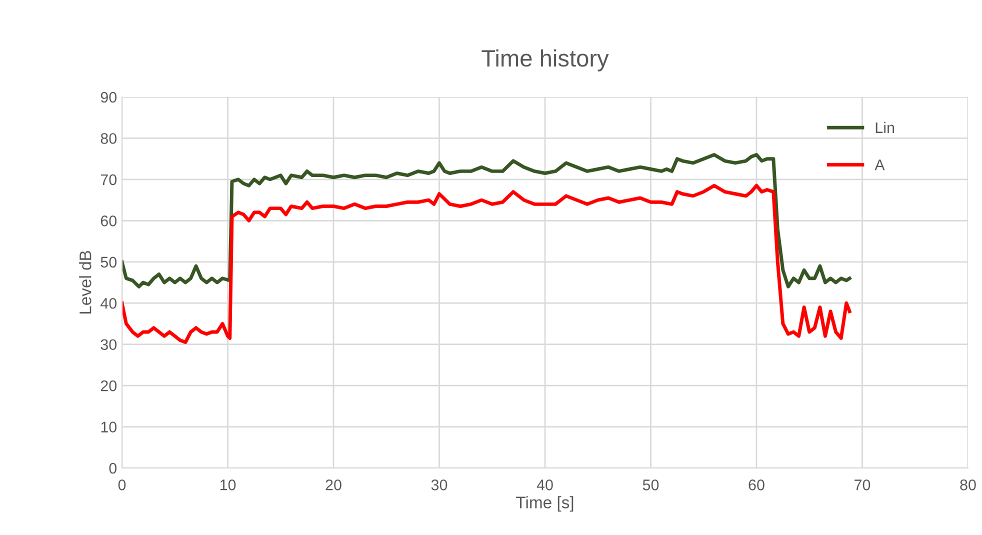 Image resolution: width=982 pixels, height=535 pixels. Describe the element at coordinates (109, 427) in the screenshot. I see `y-tick-label: 10` at that location.